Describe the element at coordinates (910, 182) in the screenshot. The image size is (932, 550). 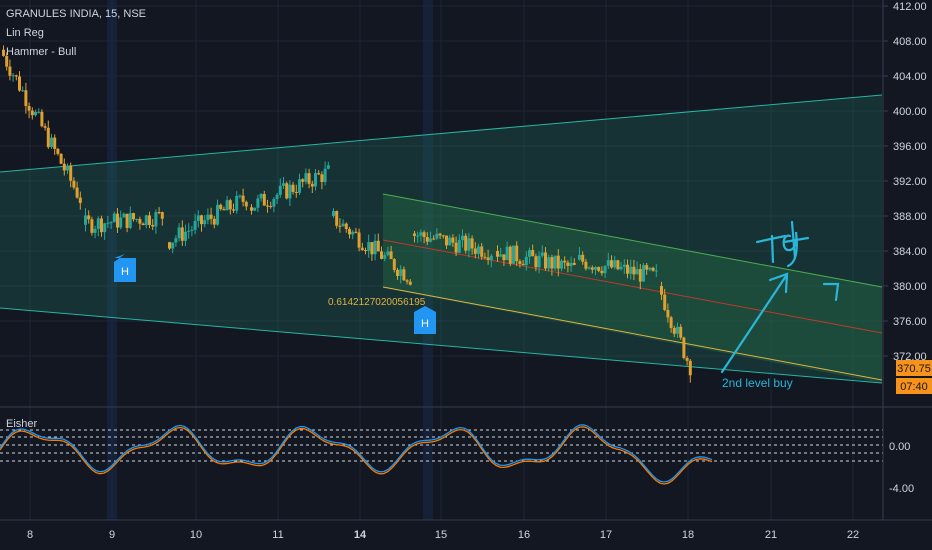
I see `price-axis-label: 392.00` at that location.